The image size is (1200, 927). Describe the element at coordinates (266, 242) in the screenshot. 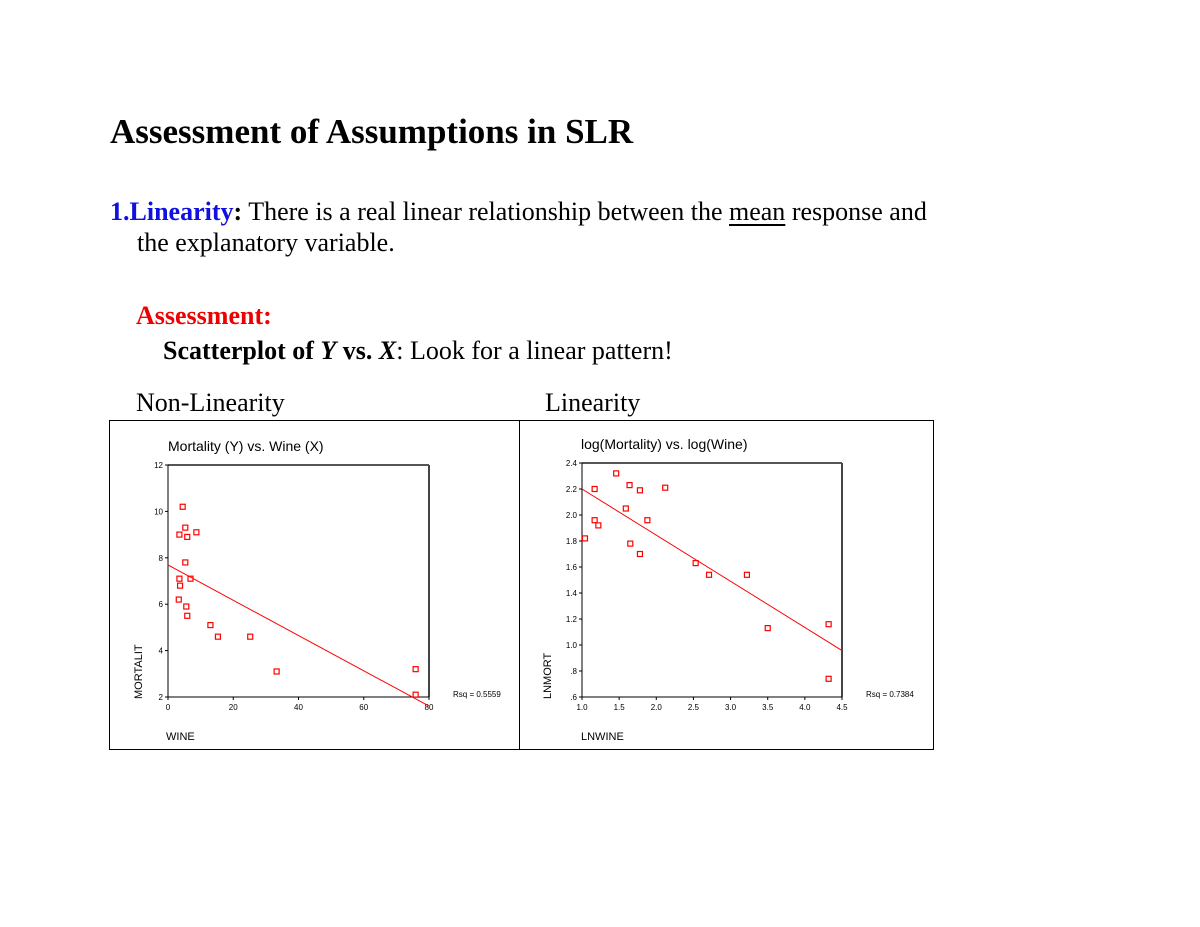

I see `definition-continuation: the explanatory variable.` at that location.